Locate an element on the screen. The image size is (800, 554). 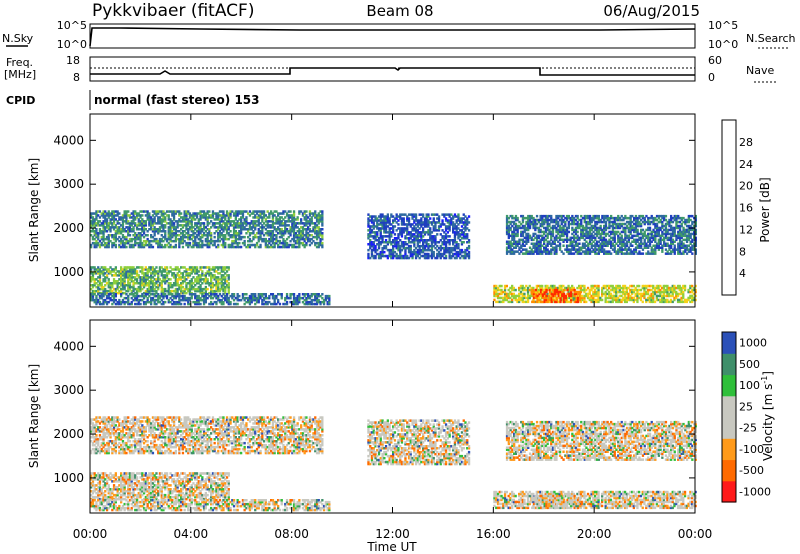
nsearch-tick-high: 10^5 is located at coordinates (723, 25).